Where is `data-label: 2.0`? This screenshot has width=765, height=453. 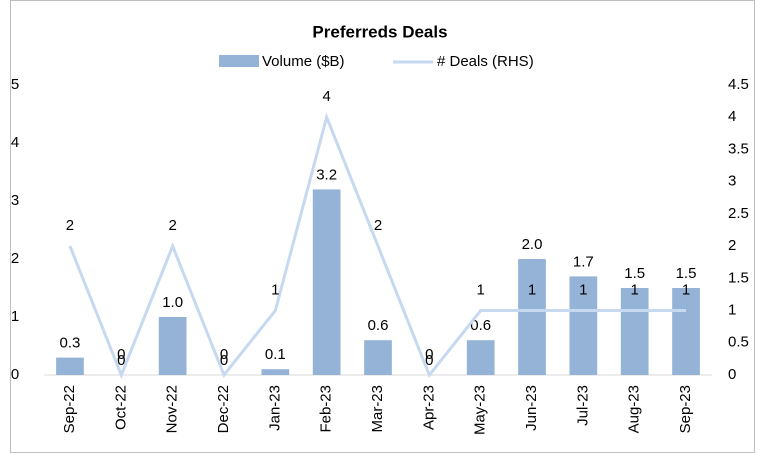
data-label: 2.0 is located at coordinates (532, 244).